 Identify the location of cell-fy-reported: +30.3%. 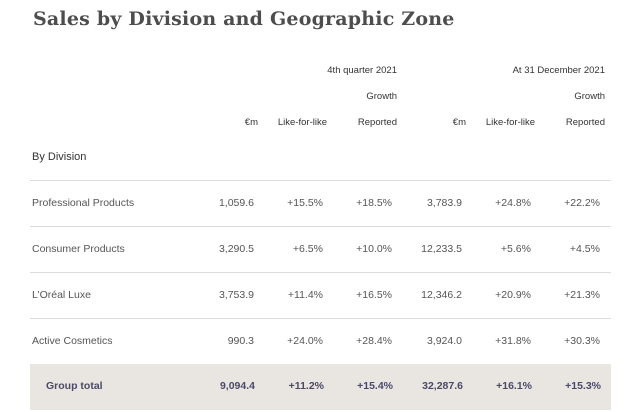
(582, 341).